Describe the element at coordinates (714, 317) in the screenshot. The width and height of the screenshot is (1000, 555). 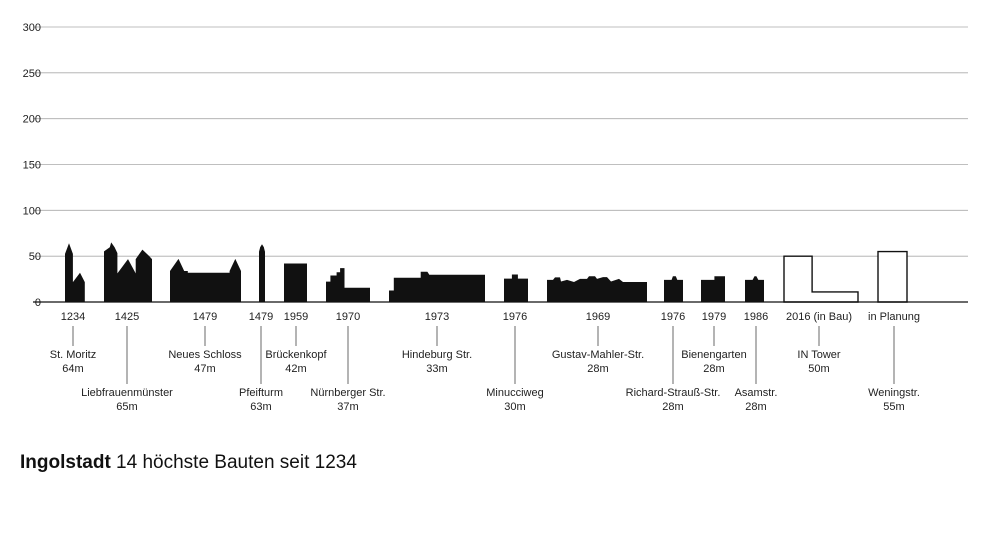
I see `year-label: 1979` at that location.